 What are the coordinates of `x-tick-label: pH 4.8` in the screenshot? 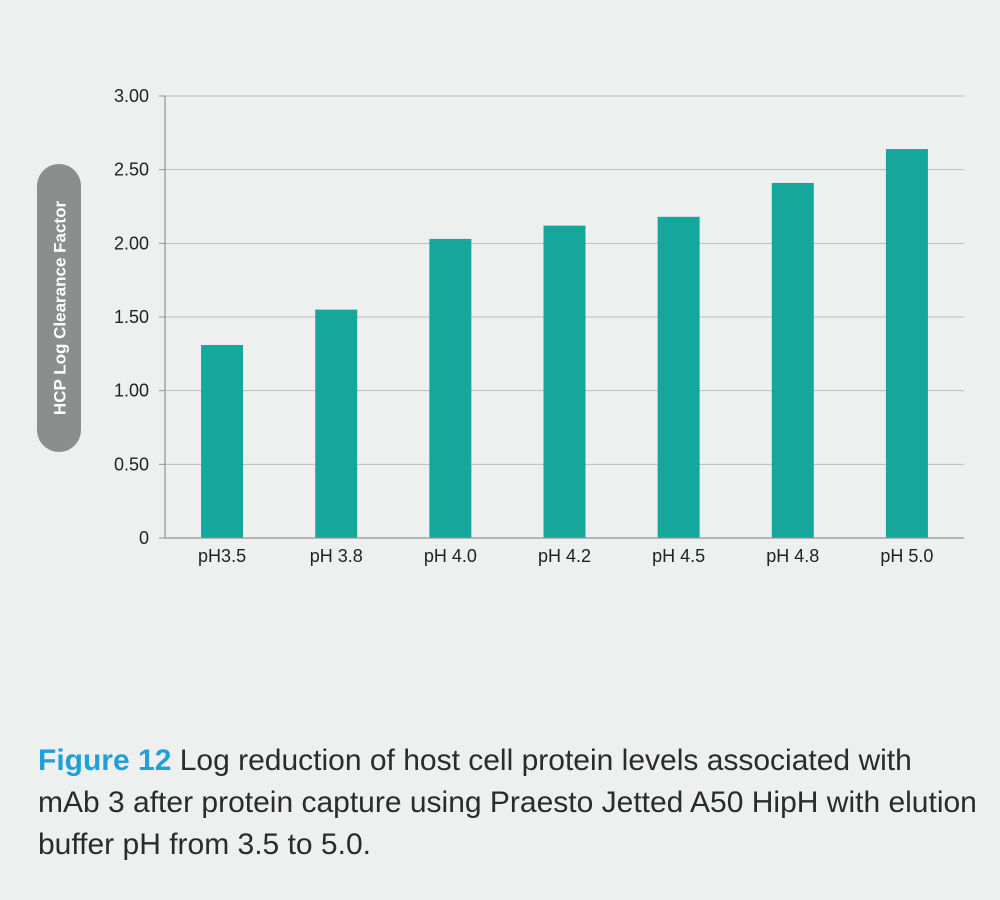 It's located at (792, 556).